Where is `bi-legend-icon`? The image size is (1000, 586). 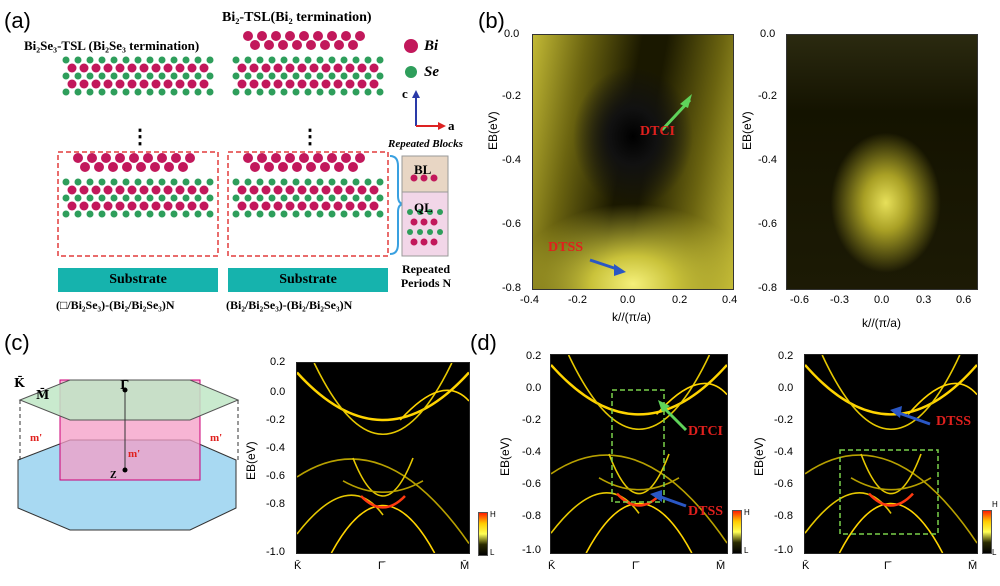
bi-legend-icon is located at coordinates (411, 46).